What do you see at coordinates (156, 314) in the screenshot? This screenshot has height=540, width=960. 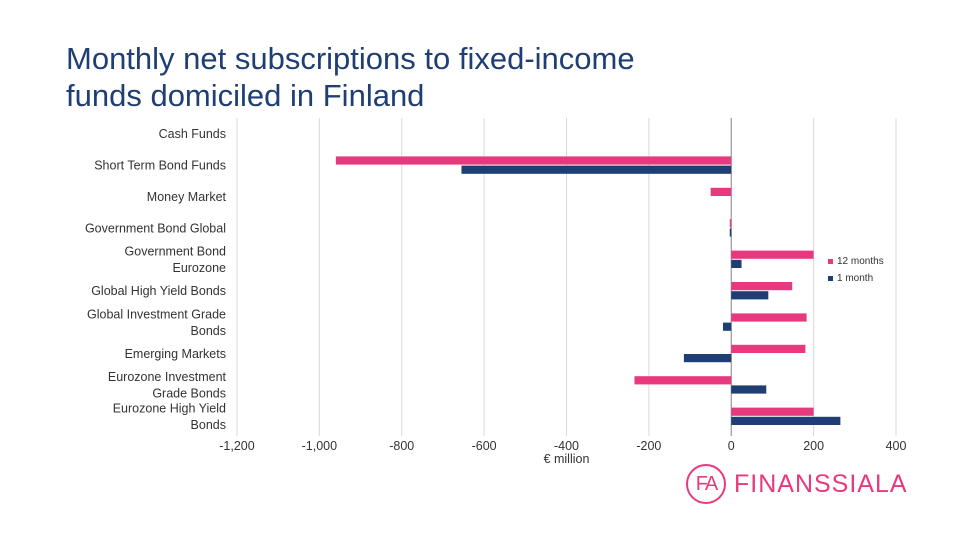 I see `category-label: Global Investment Grade` at bounding box center [156, 314].